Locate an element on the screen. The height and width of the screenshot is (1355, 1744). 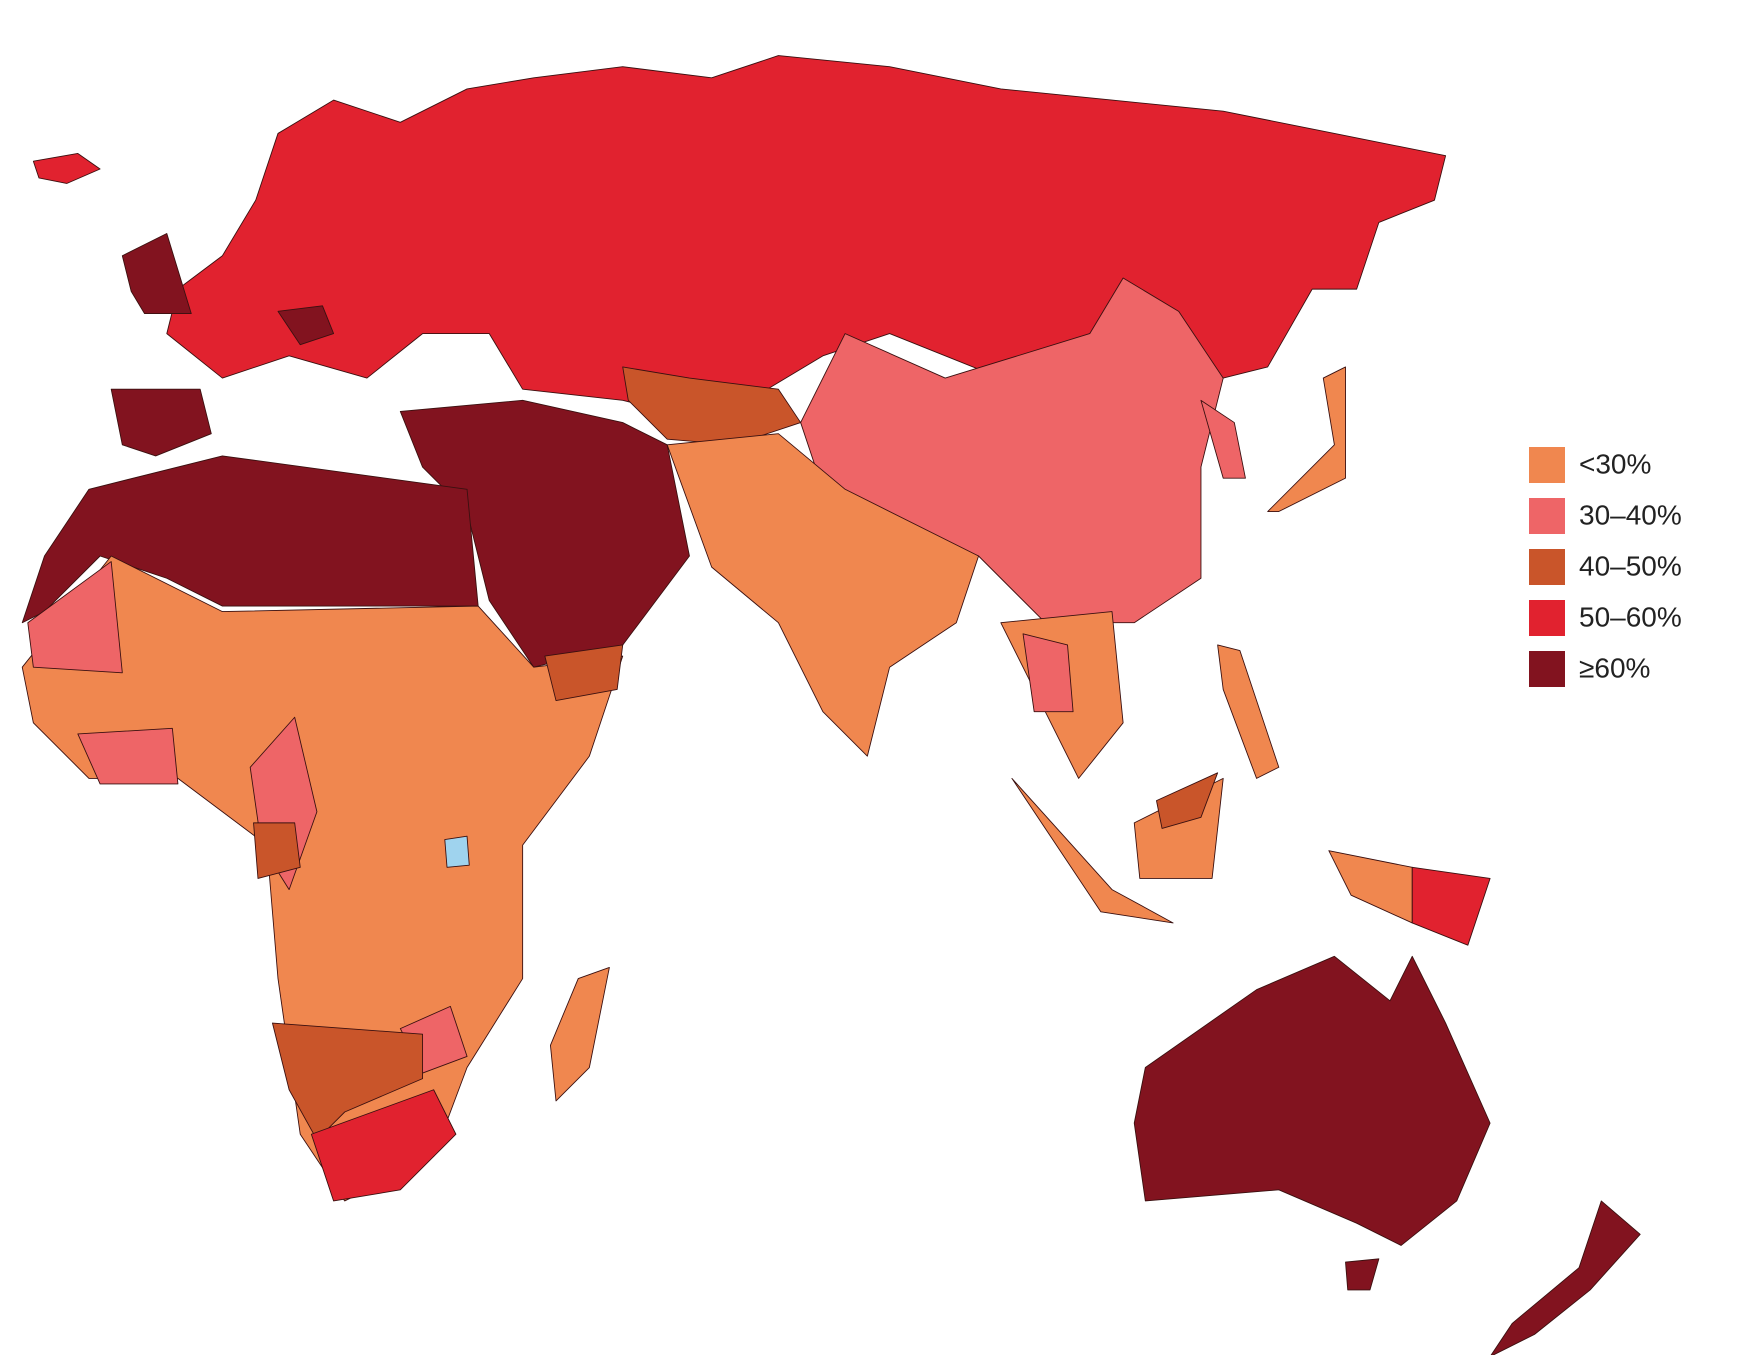
region-iberia is located at coordinates (161, 422).